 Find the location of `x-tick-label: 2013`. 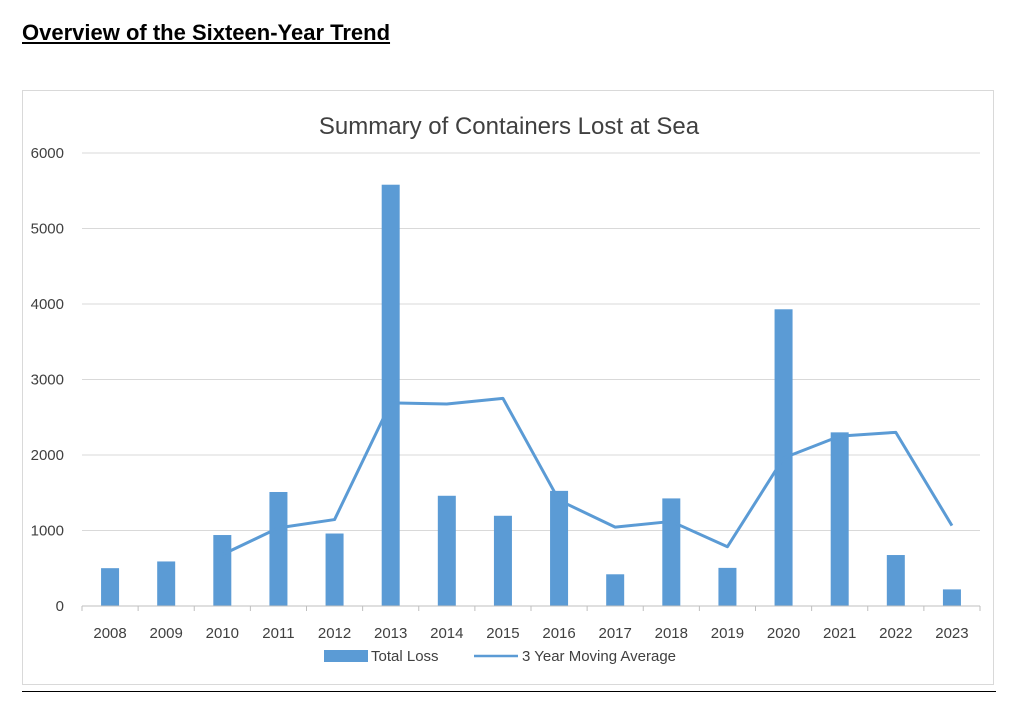

x-tick-label: 2013 is located at coordinates (390, 633).